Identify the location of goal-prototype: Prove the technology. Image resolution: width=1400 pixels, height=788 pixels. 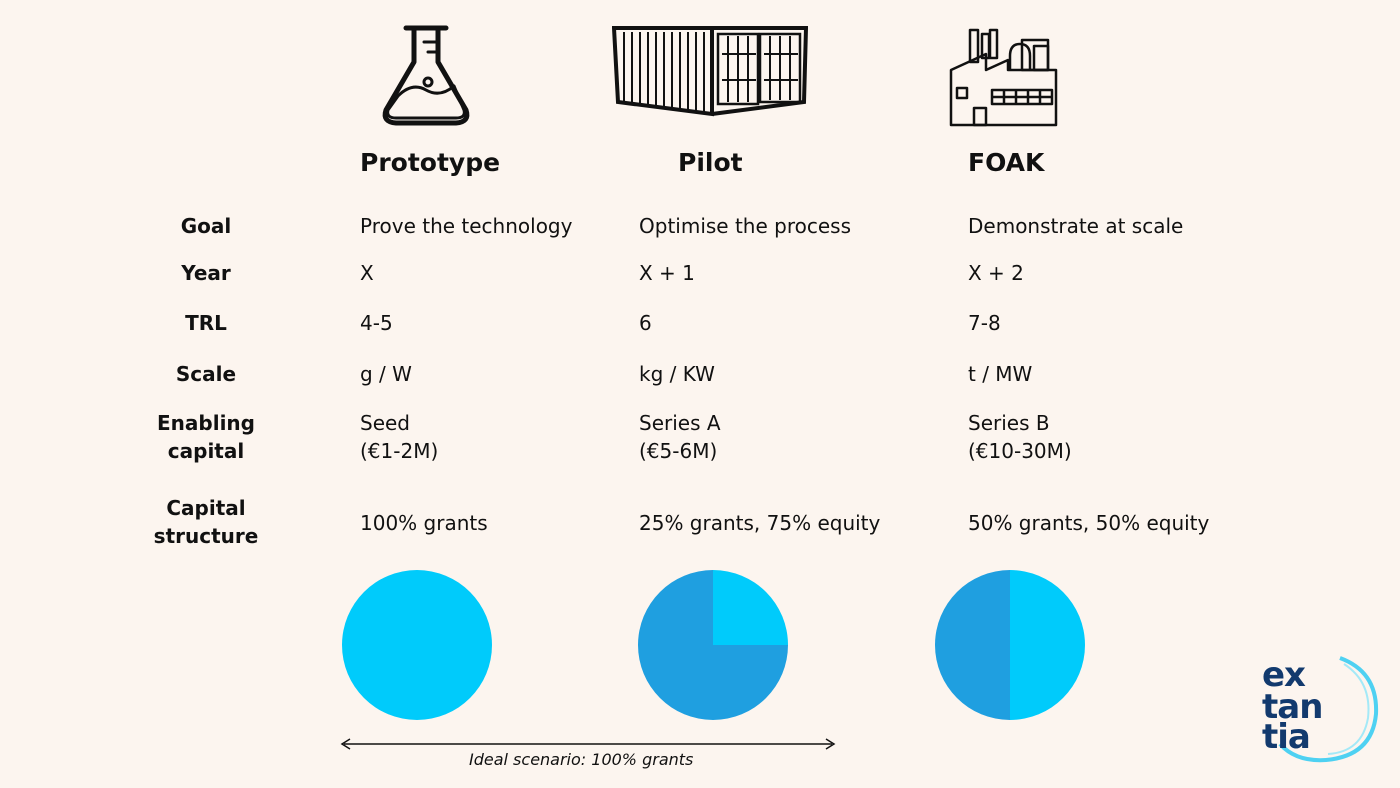
(466, 226).